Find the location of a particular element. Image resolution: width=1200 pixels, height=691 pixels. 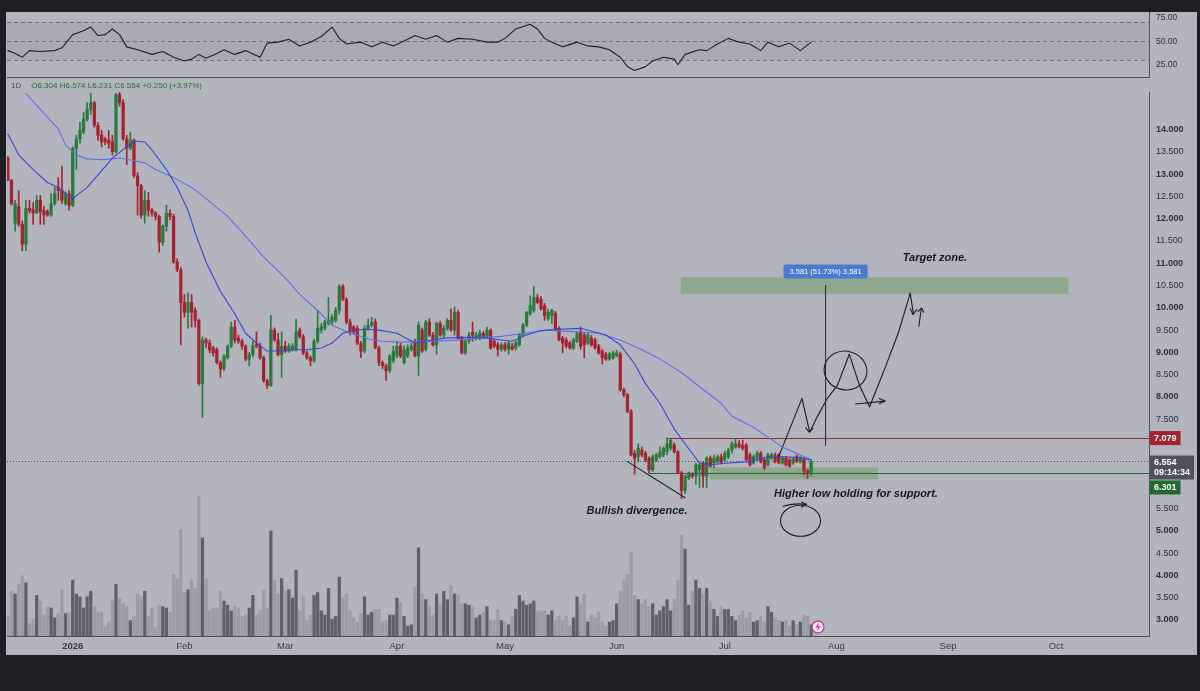

y-tick-label: 9.000 is located at coordinates (1167, 351).